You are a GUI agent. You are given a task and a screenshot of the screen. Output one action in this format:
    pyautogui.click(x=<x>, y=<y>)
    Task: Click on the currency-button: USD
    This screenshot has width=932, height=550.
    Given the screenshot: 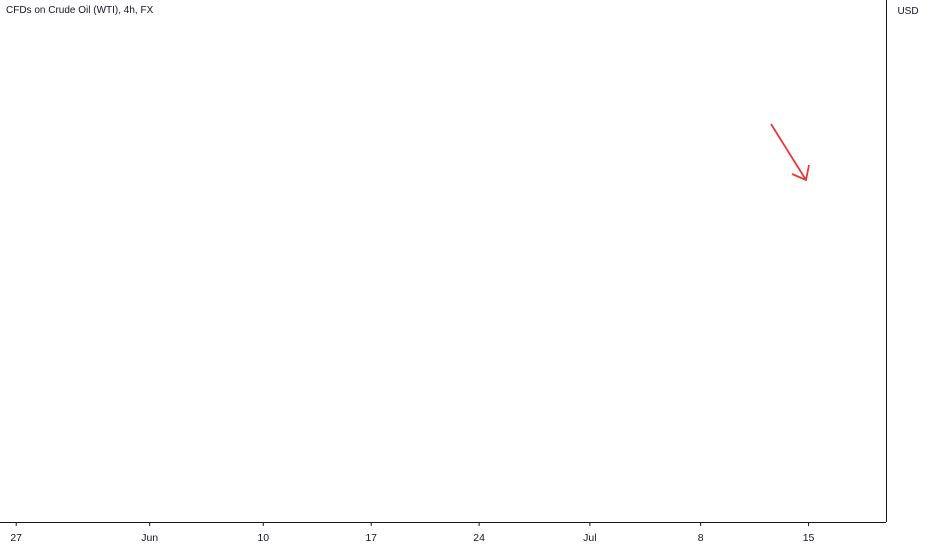 What is the action you would take?
    pyautogui.click(x=908, y=11)
    